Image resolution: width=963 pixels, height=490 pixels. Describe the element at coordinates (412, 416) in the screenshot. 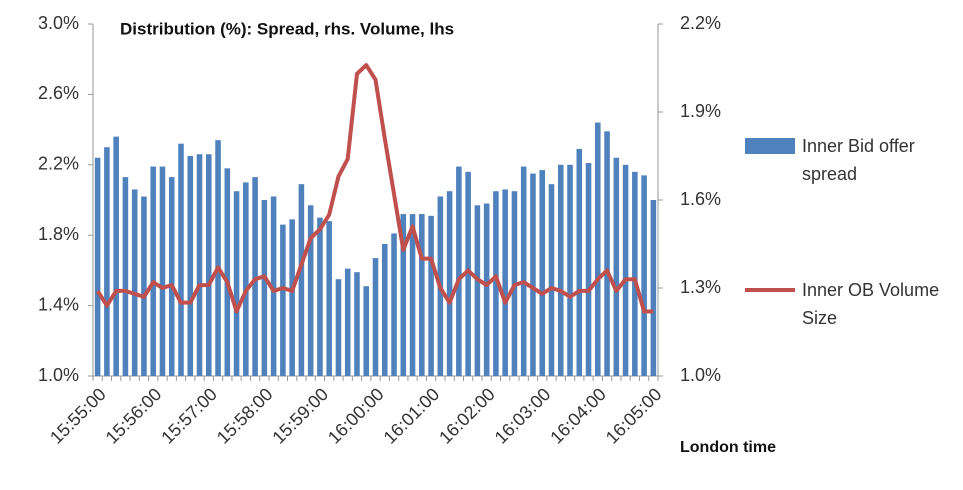

I see `x-tick-label: 16:01:00` at that location.